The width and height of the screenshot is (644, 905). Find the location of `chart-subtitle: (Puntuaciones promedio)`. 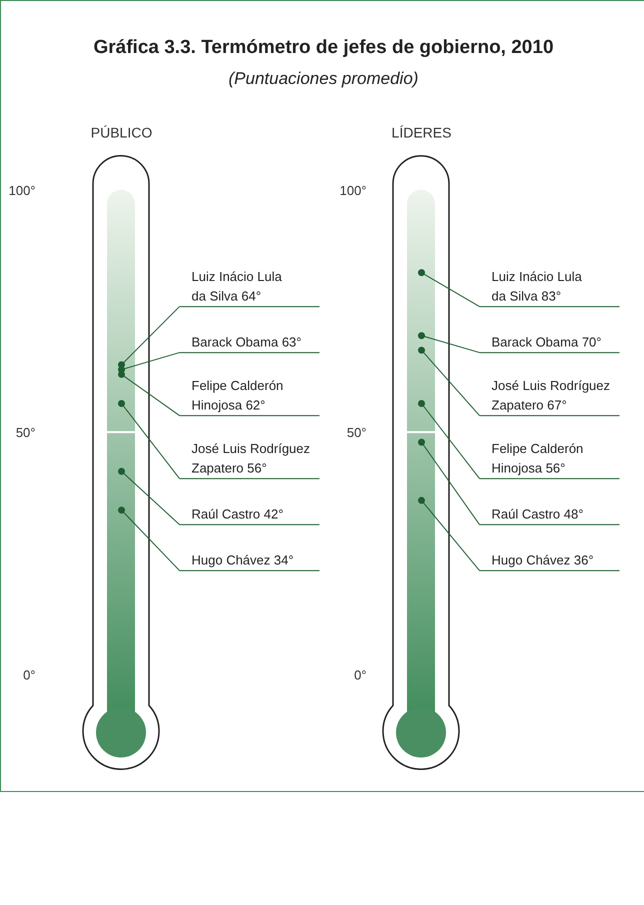

chart-subtitle: (Puntuaciones promedio) is located at coordinates (324, 79).